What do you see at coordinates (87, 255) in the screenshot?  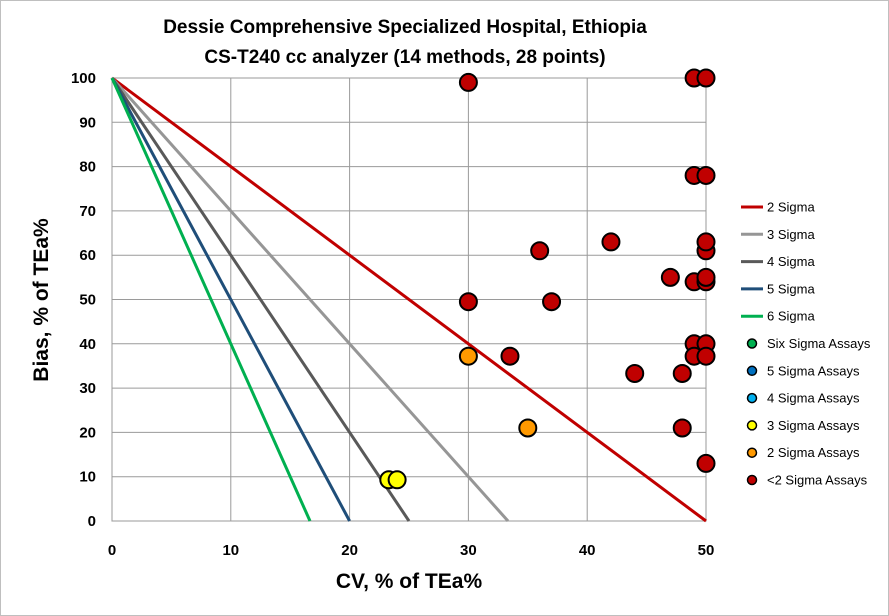 I see `y-tick-label: 60` at bounding box center [87, 255].